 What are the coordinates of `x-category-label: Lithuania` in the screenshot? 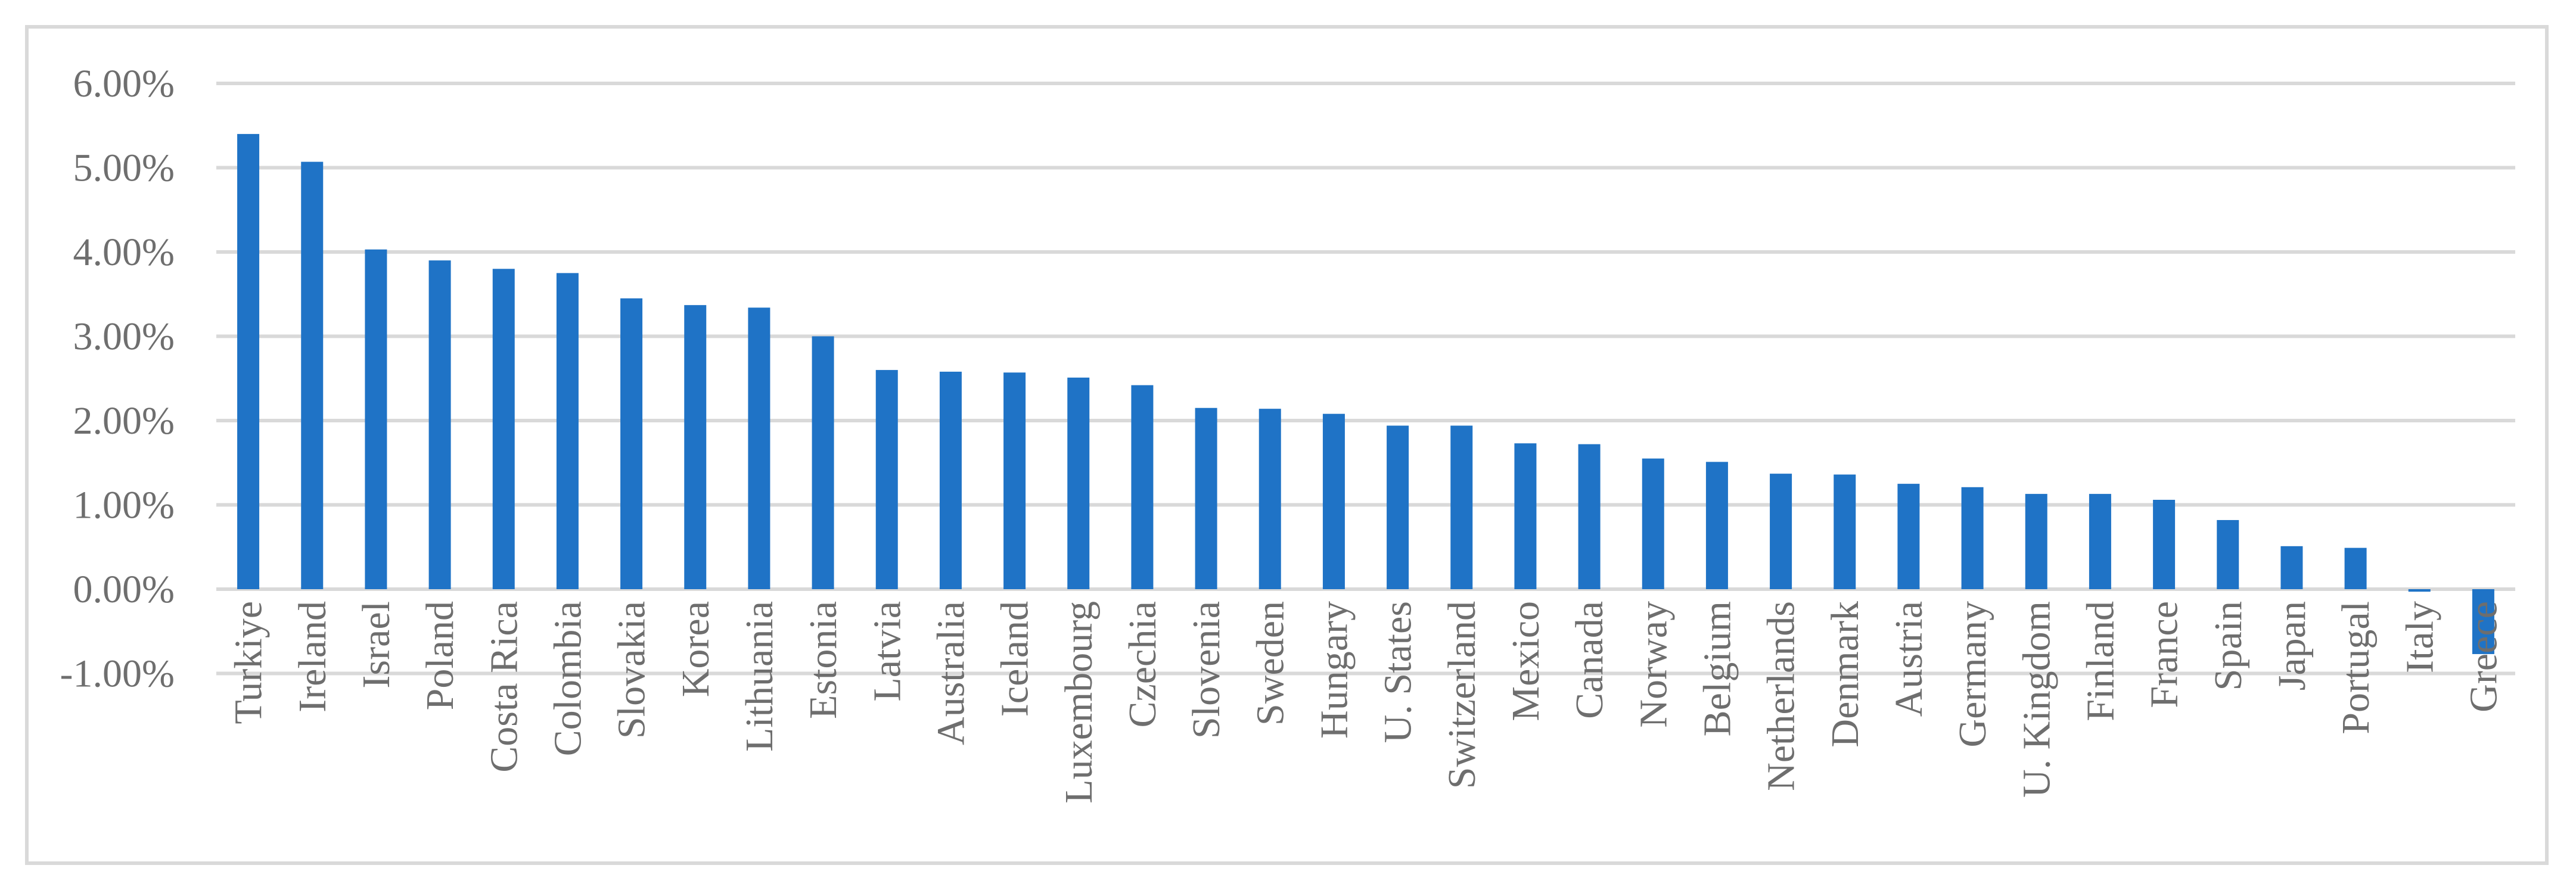 It's located at (759, 676).